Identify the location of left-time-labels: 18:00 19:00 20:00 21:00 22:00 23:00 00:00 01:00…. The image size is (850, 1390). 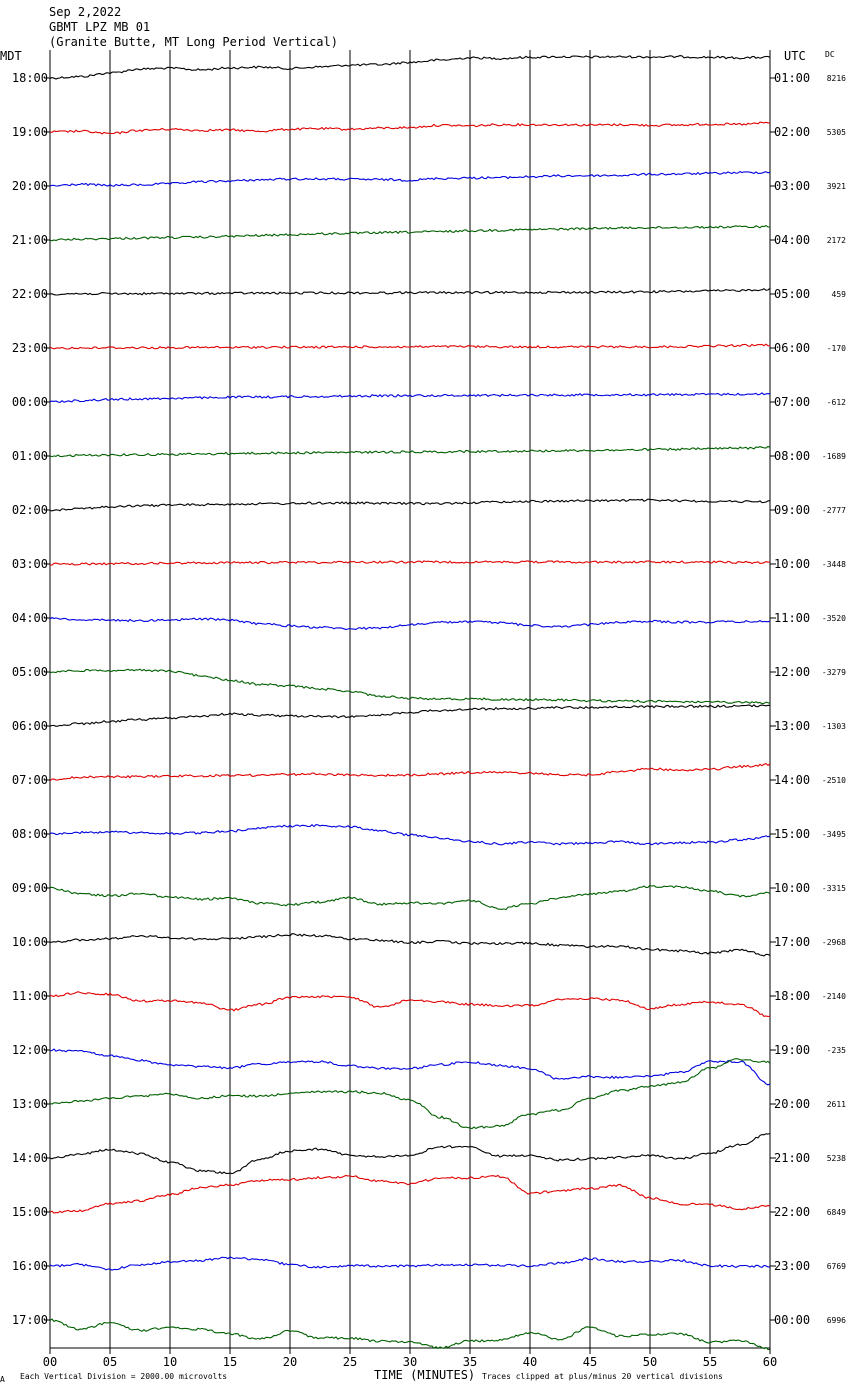
(31, 699).